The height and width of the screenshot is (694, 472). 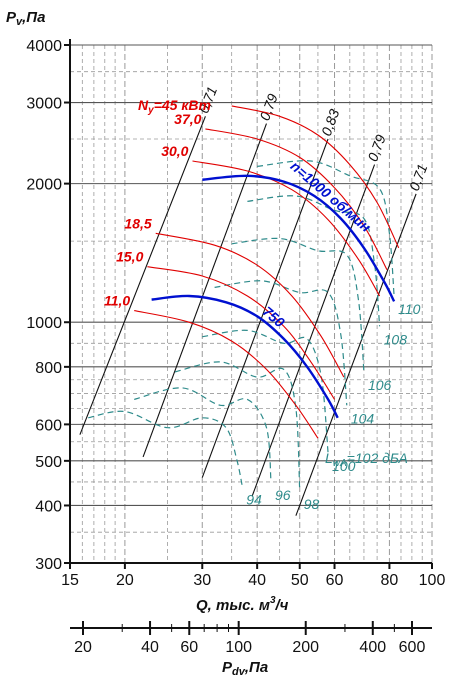 What do you see at coordinates (83, 647) in the screenshot?
I see `x2-tick-label: 20` at bounding box center [83, 647].